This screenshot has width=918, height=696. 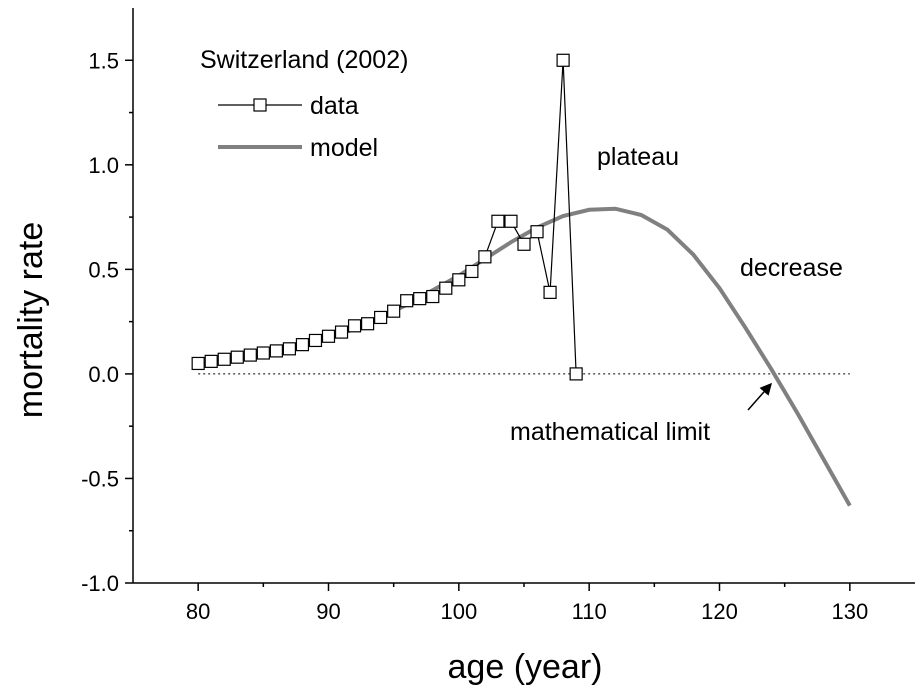 I want to click on legend-marker, so click(x=260, y=105).